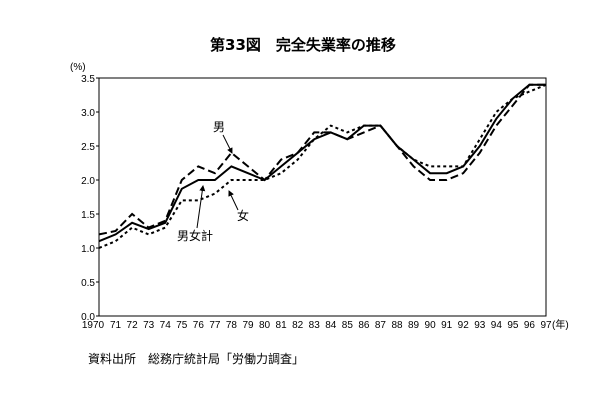  What do you see at coordinates (530, 325) in the screenshot?
I see `x-tick-label: 96` at bounding box center [530, 325].